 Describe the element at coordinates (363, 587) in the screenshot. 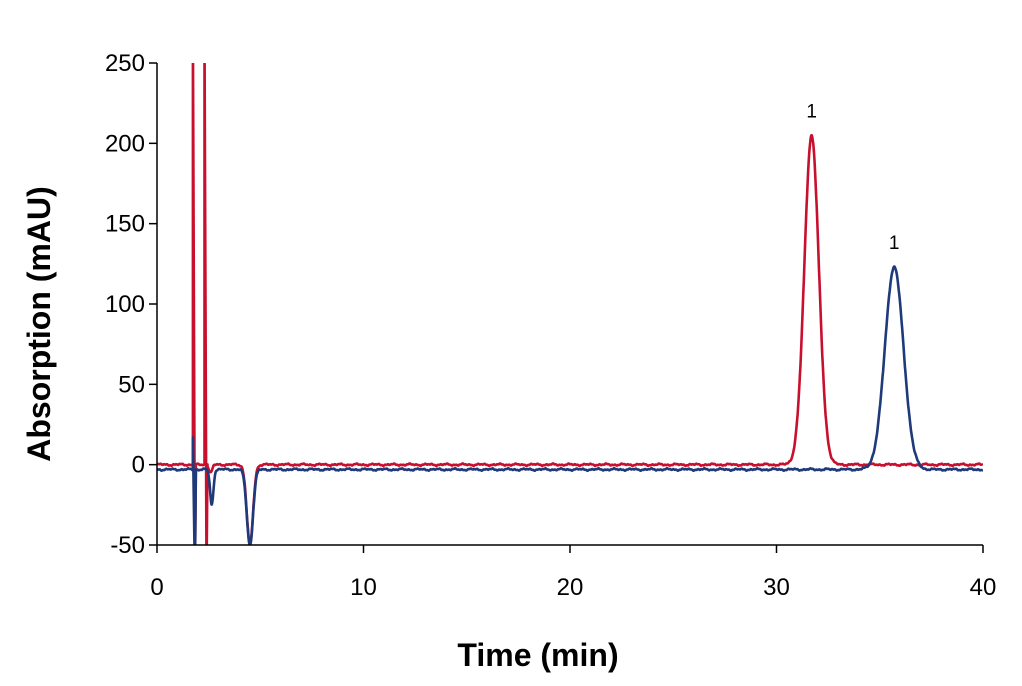

I see `x-tick-label: 10` at that location.